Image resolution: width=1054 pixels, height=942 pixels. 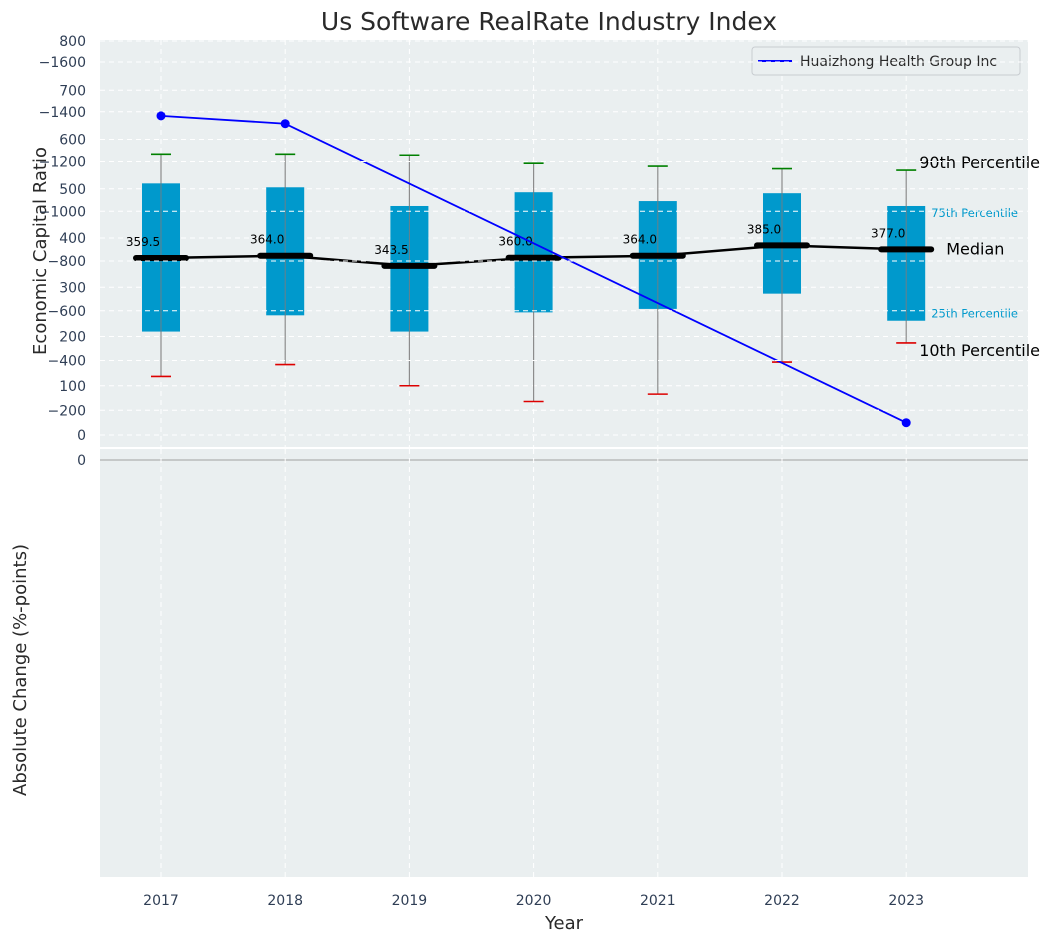 What do you see at coordinates (72, 387) in the screenshot?
I see `top-y-tick-label: 100` at bounding box center [72, 387].